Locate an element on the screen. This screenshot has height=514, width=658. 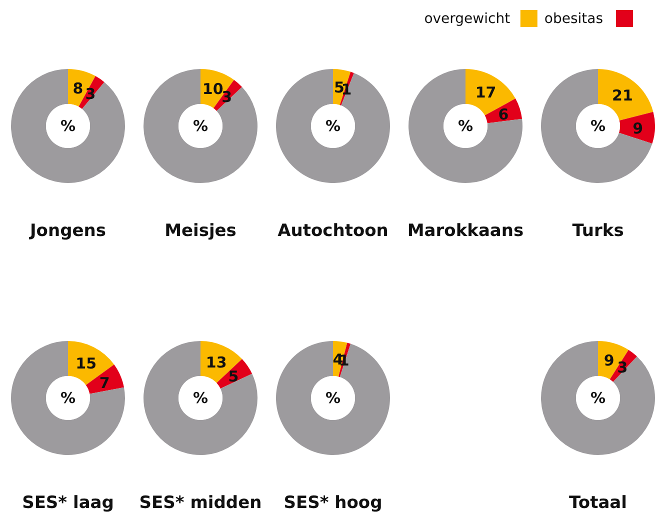
legend-label: overgewicht is located at coordinates (467, 19).